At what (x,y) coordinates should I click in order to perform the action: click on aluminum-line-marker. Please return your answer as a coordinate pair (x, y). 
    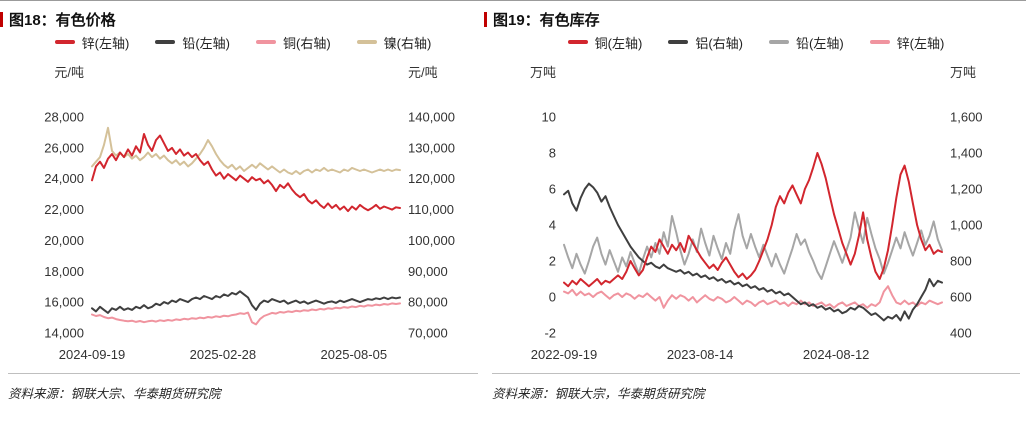
    Looking at the image, I should click on (678, 42).